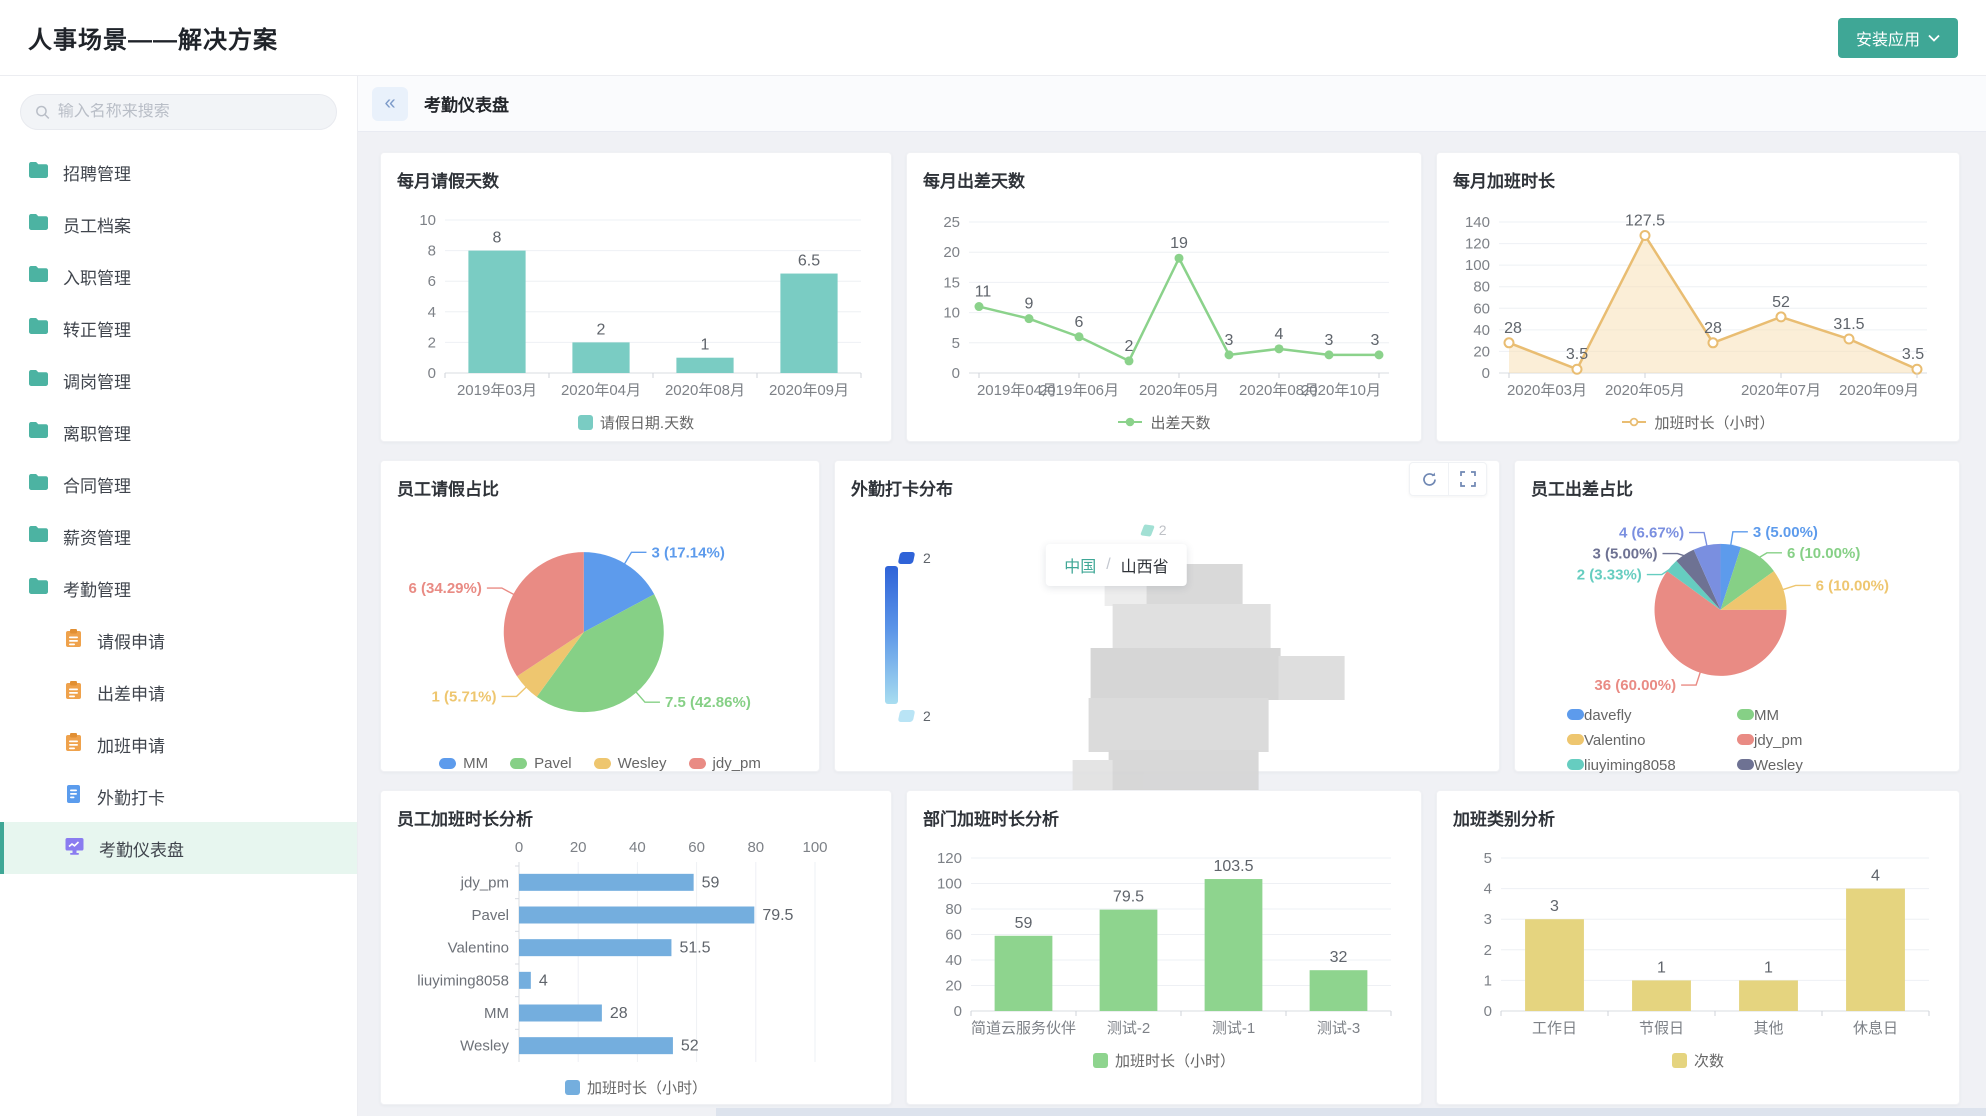 The height and width of the screenshot is (1116, 1986). I want to click on svg-text: 休息日, so click(1875, 1028).